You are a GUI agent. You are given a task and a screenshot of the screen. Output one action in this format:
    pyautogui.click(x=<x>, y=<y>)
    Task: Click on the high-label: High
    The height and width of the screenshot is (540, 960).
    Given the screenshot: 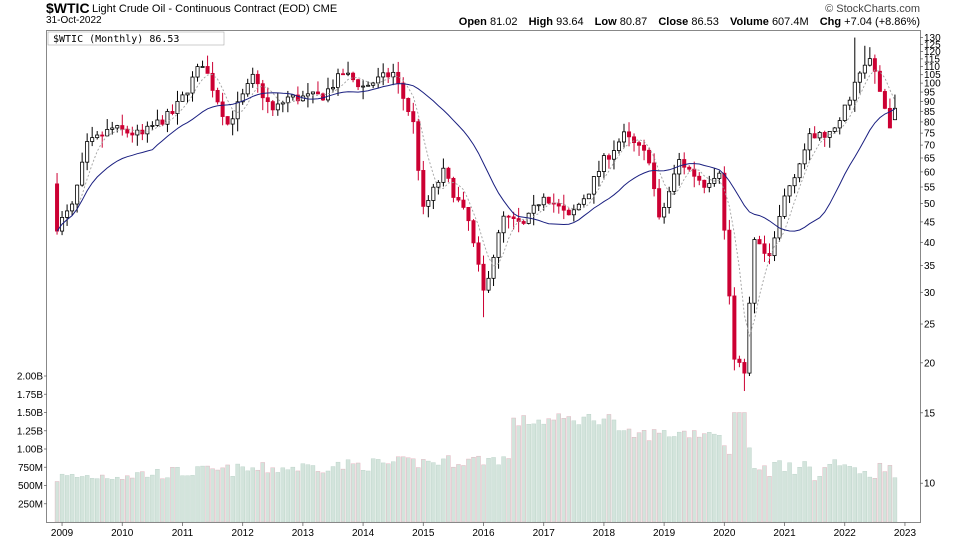 What is the action you would take?
    pyautogui.click(x=541, y=22)
    